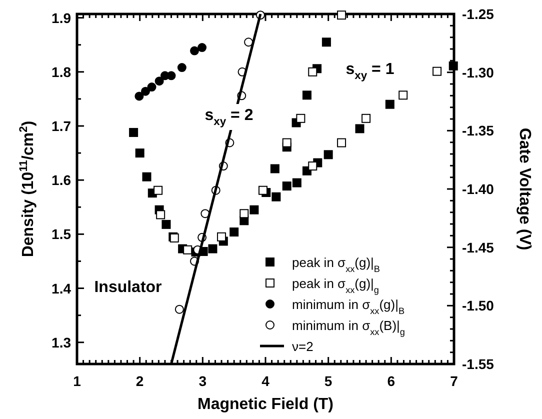  Describe the element at coordinates (140, 381) in the screenshot. I see `x-tick-label: 2` at that location.